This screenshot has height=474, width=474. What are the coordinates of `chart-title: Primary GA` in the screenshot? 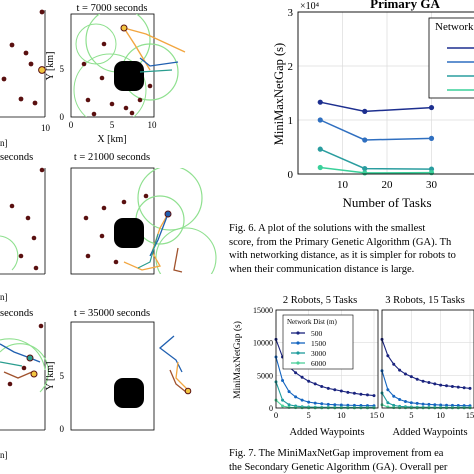 It's located at (405, 5).